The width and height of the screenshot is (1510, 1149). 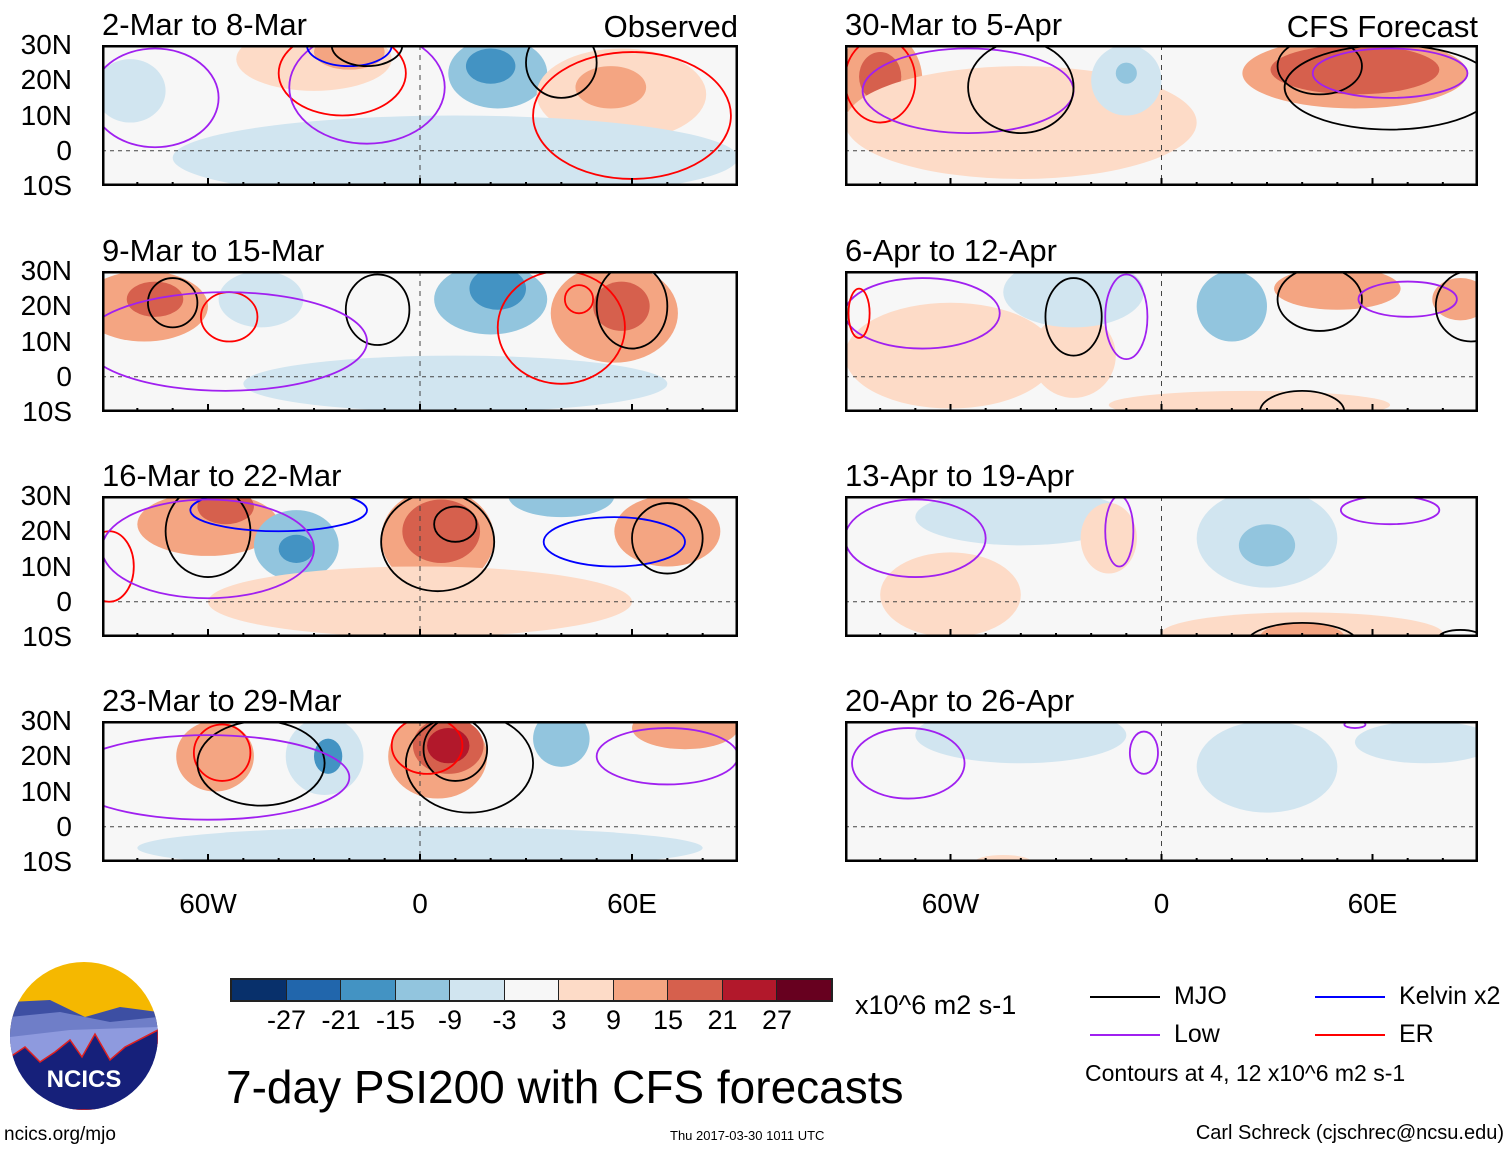 I want to click on x-tick-label: 60W, so click(x=950, y=903).